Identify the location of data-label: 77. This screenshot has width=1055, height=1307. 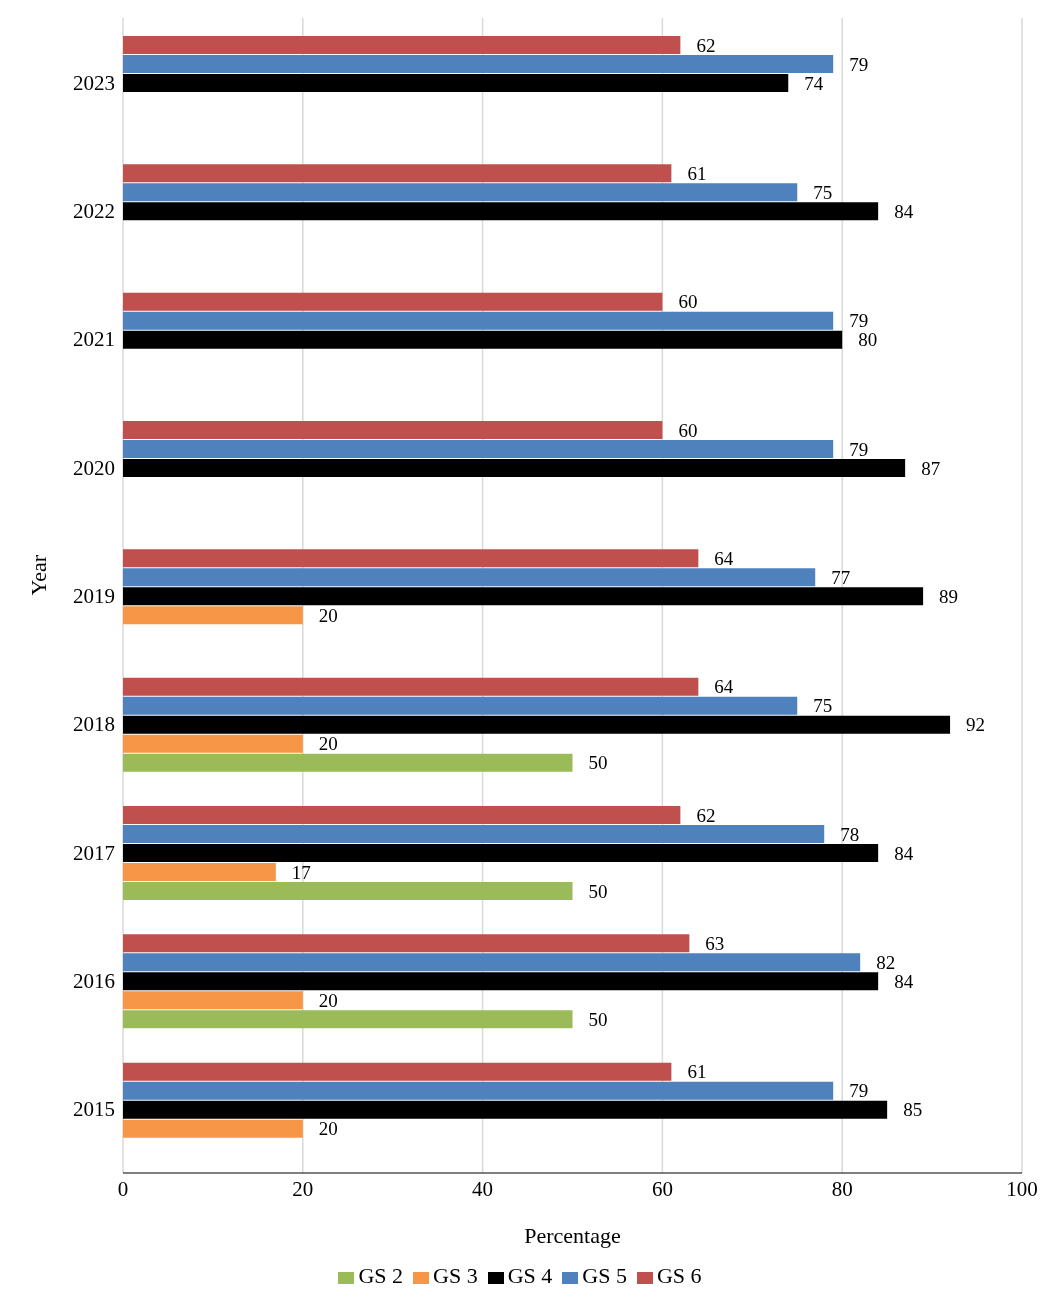
(841, 578).